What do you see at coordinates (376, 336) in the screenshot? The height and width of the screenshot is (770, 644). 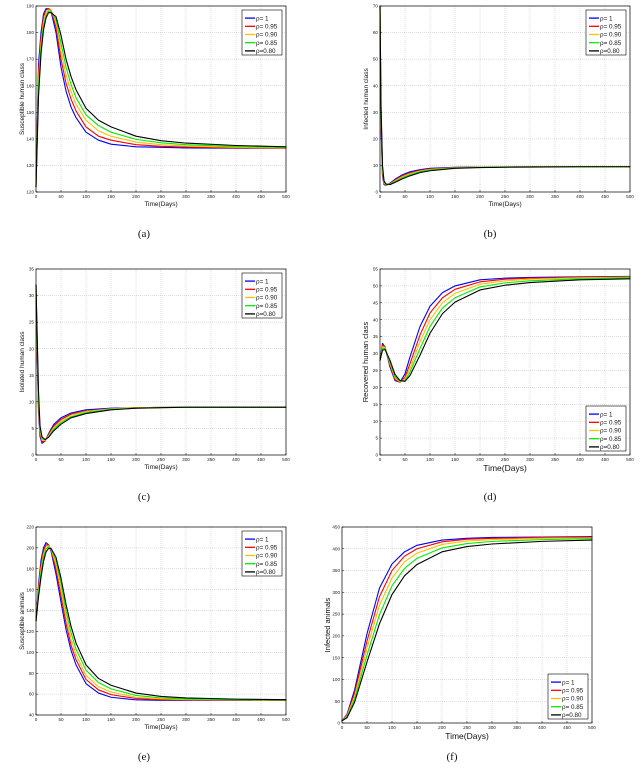 I see `y-tick-label: 35` at bounding box center [376, 336].